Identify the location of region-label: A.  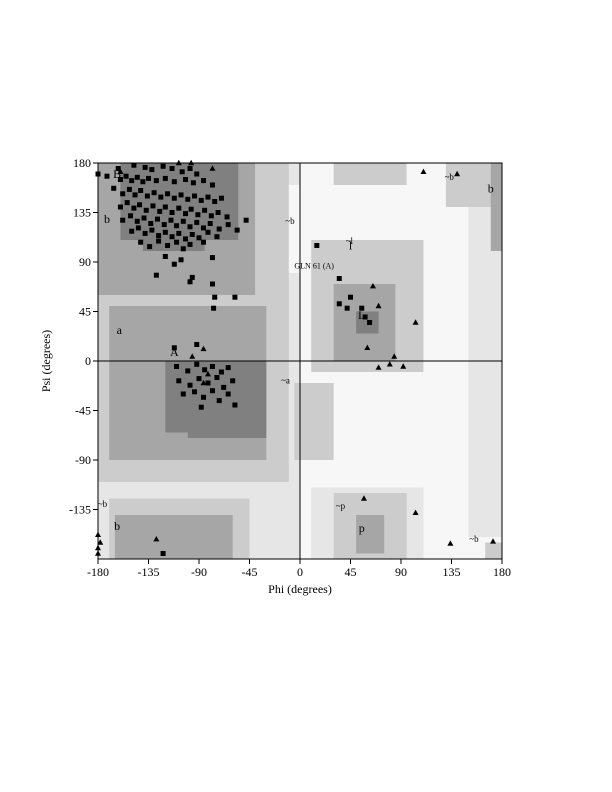
(174, 352).